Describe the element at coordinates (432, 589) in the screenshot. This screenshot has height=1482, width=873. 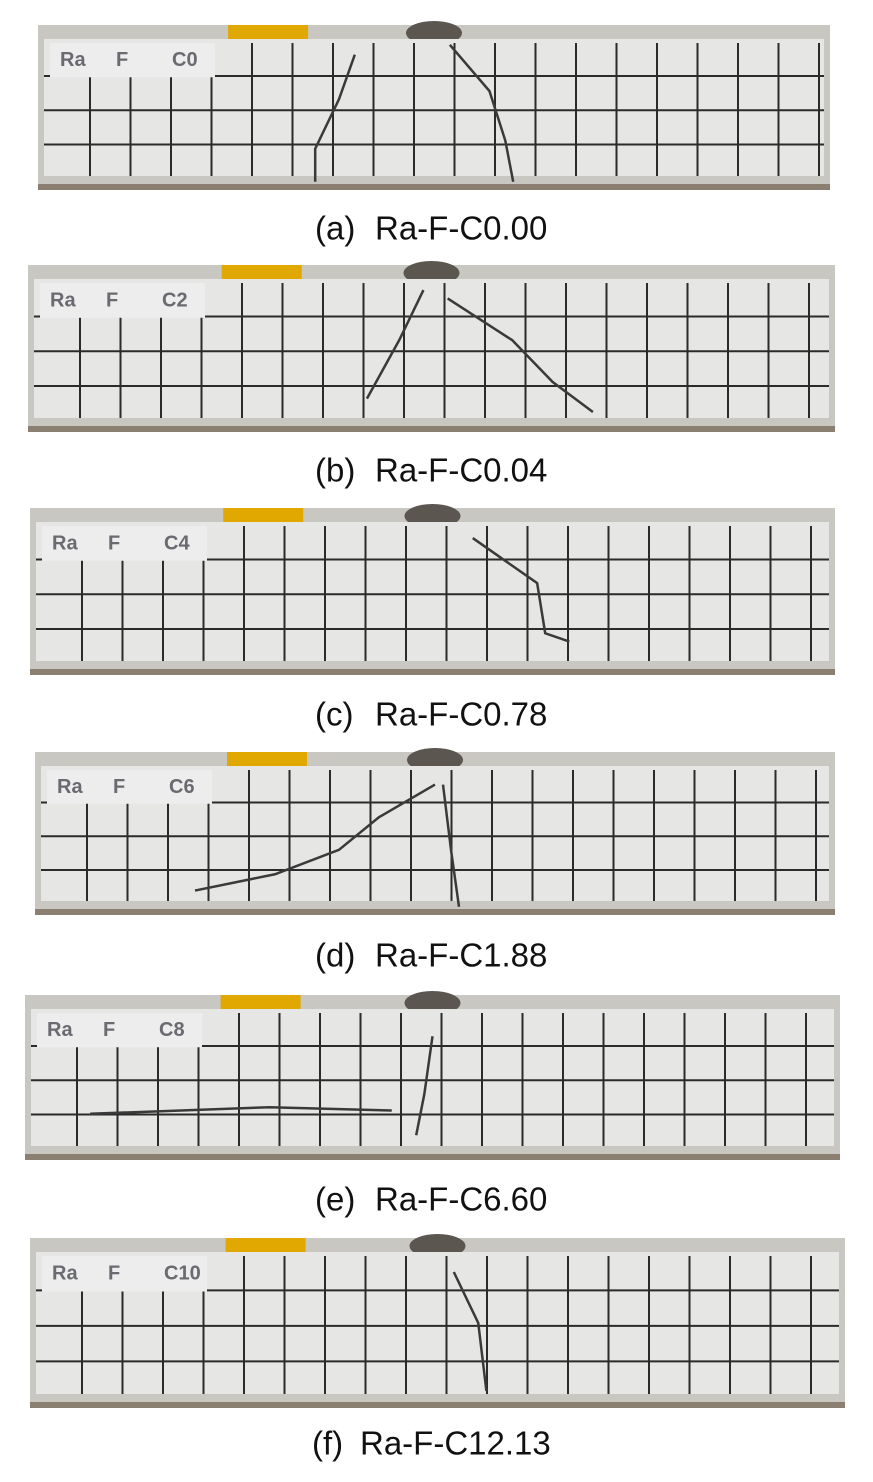
I see `specimen-photo: Ra F C4` at that location.